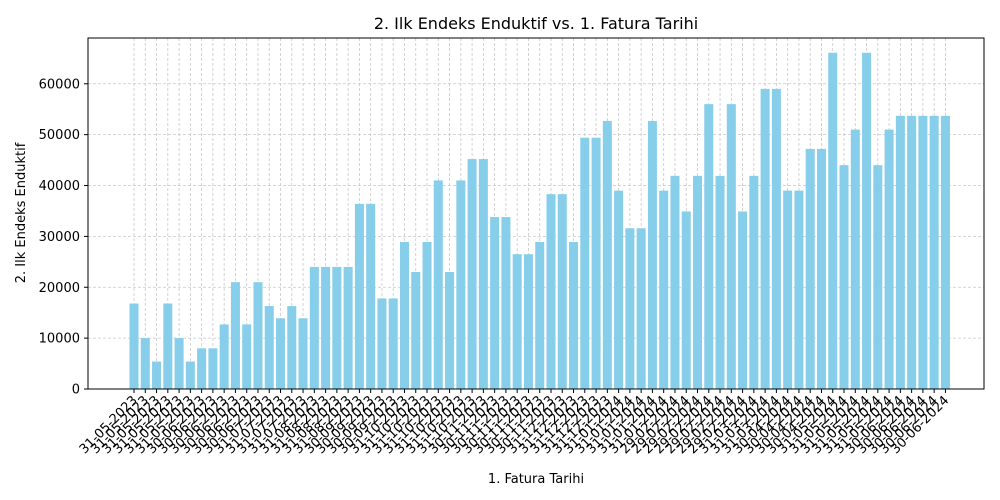  Describe the element at coordinates (59, 135) in the screenshot. I see `y-tick-label: 50000` at that location.